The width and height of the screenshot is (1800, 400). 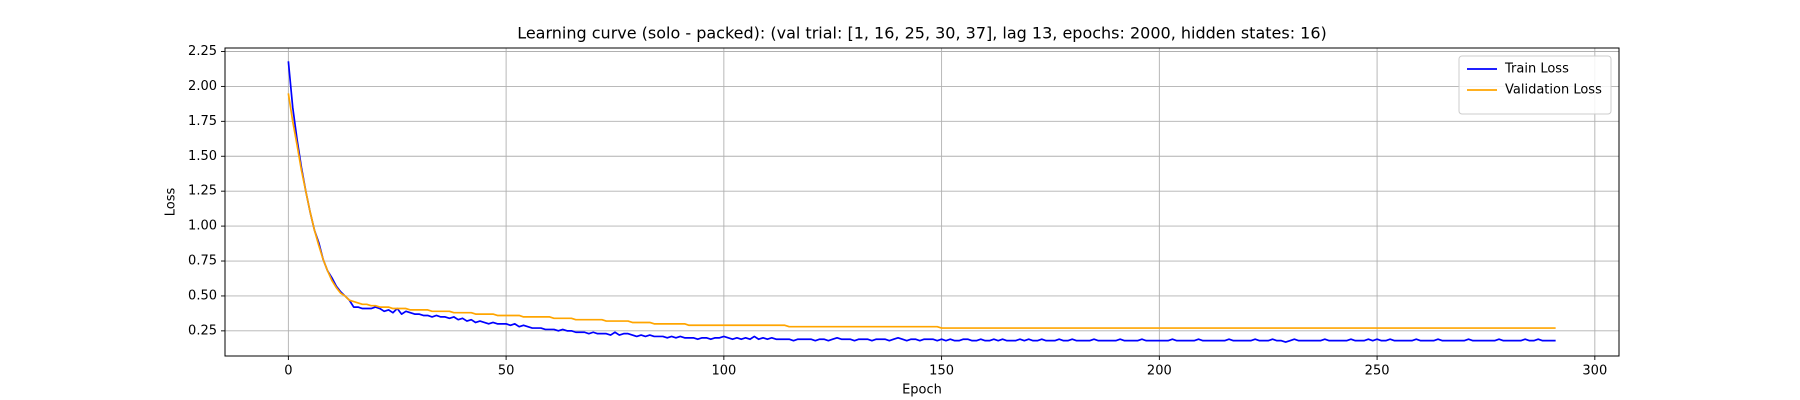 What do you see at coordinates (1377, 371) in the screenshot?
I see `x-tick-label: 250` at bounding box center [1377, 371].